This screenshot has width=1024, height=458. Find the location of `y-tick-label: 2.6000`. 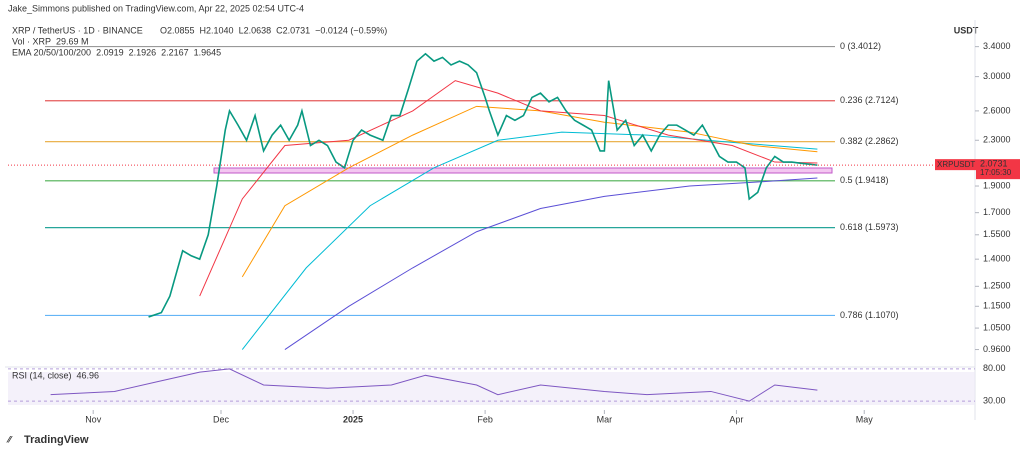

y-tick-label: 2.6000 is located at coordinates (997, 110).